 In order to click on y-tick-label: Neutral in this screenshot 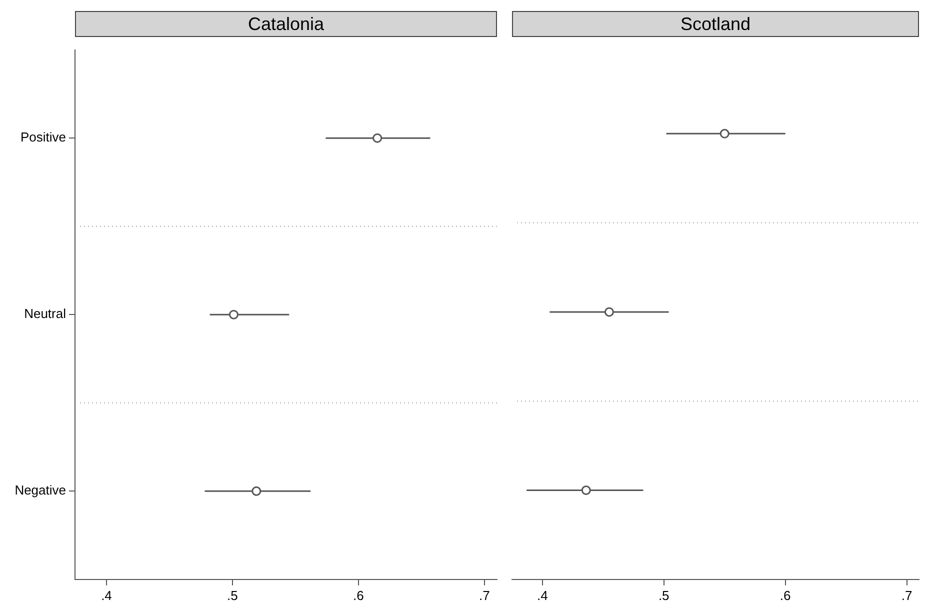, I will do `click(45, 314)`.